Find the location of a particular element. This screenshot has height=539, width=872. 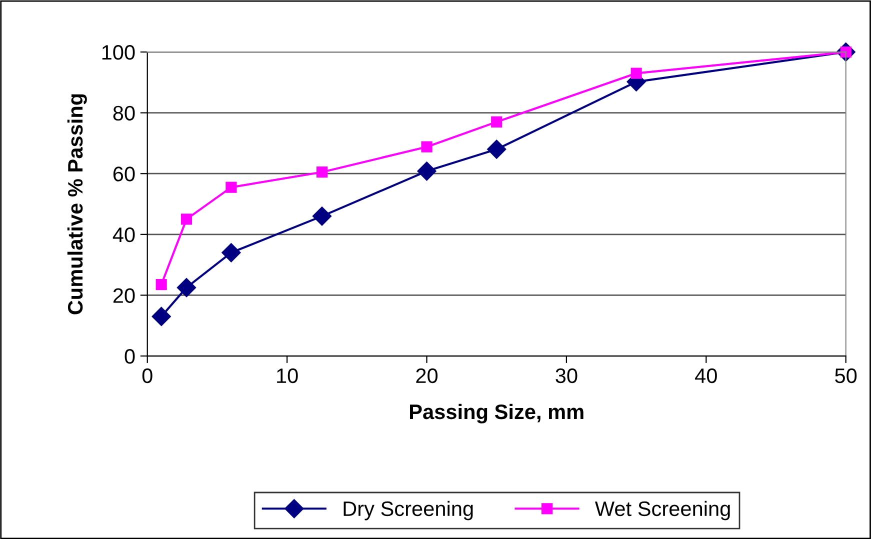

y-tick-label: 60 is located at coordinates (124, 174).